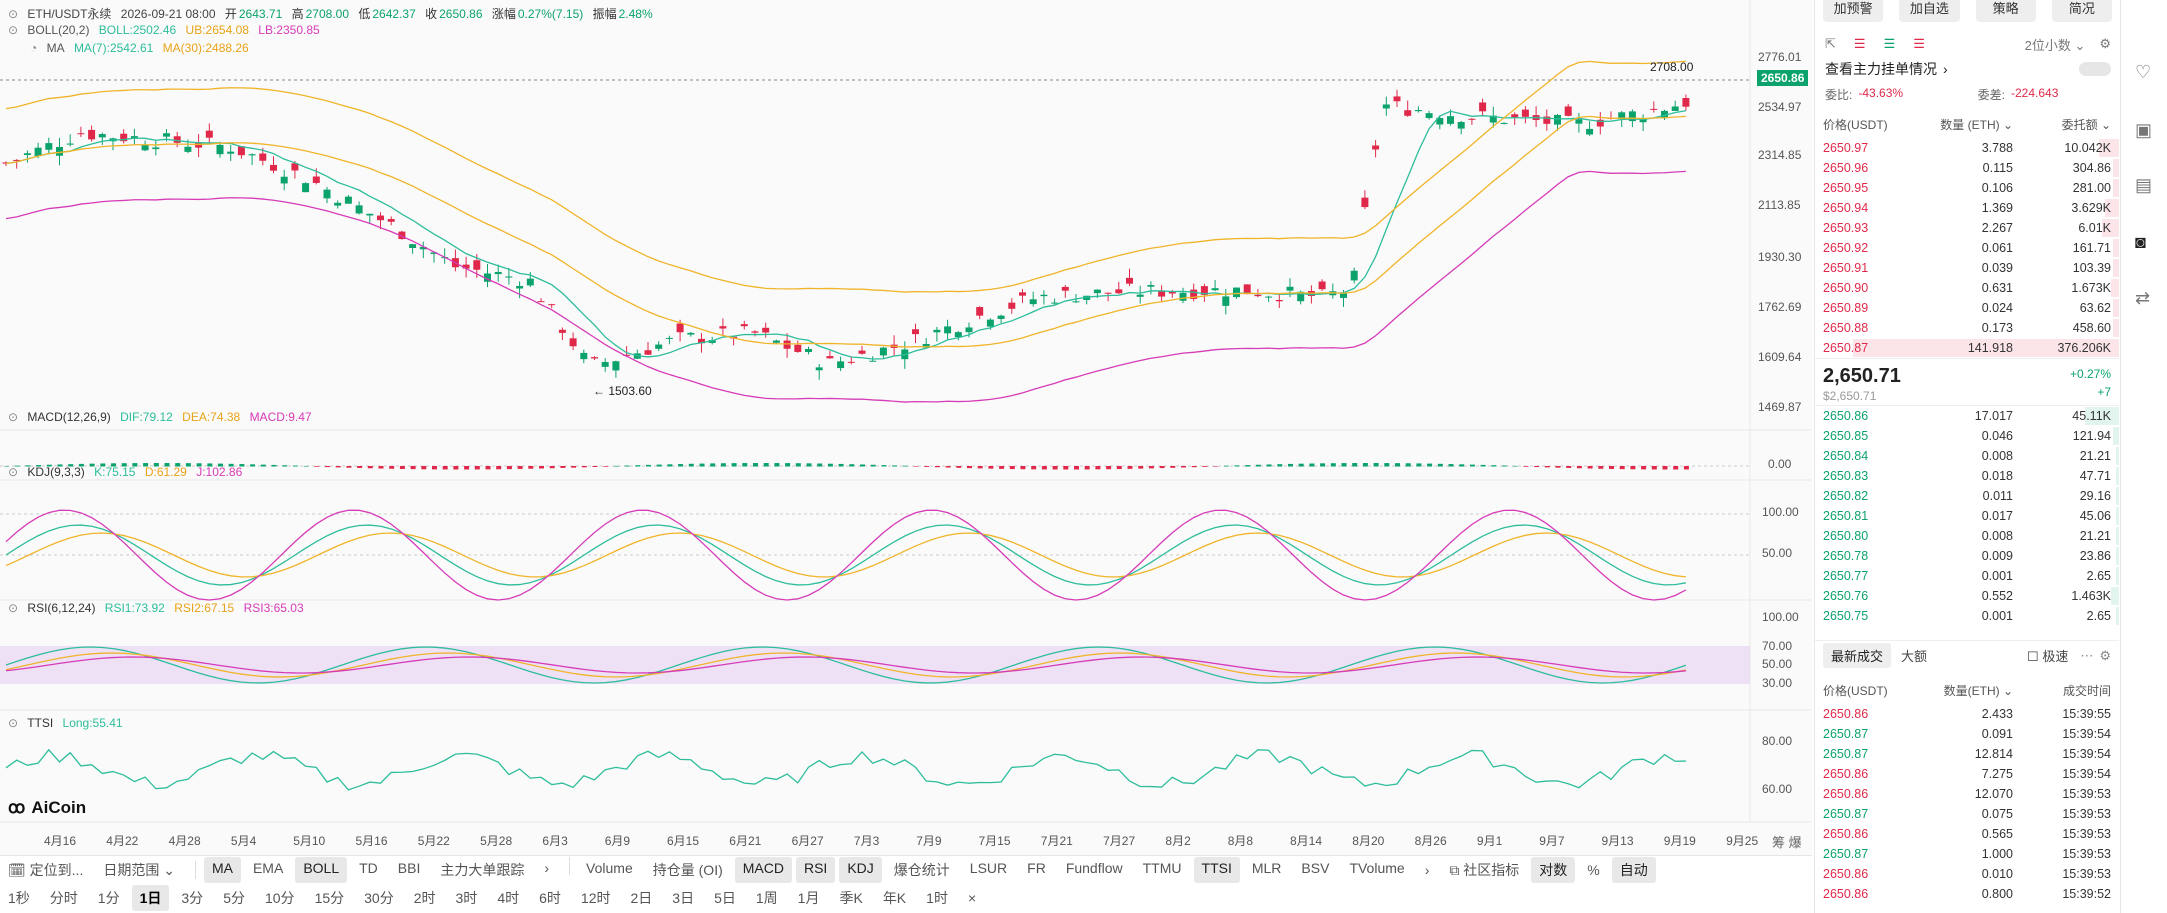 This screenshot has width=2167, height=913. What do you see at coordinates (808, 898) in the screenshot?
I see `interval-18: 1月` at bounding box center [808, 898].